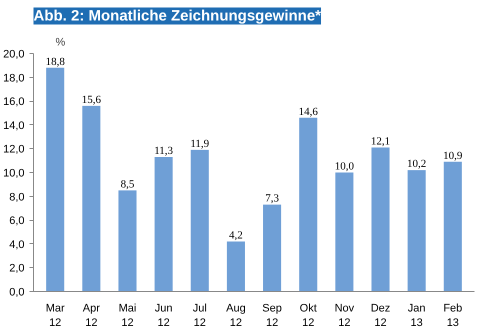 The image size is (498, 333). I want to click on x-tick-label: Aug 12, so click(236, 315).